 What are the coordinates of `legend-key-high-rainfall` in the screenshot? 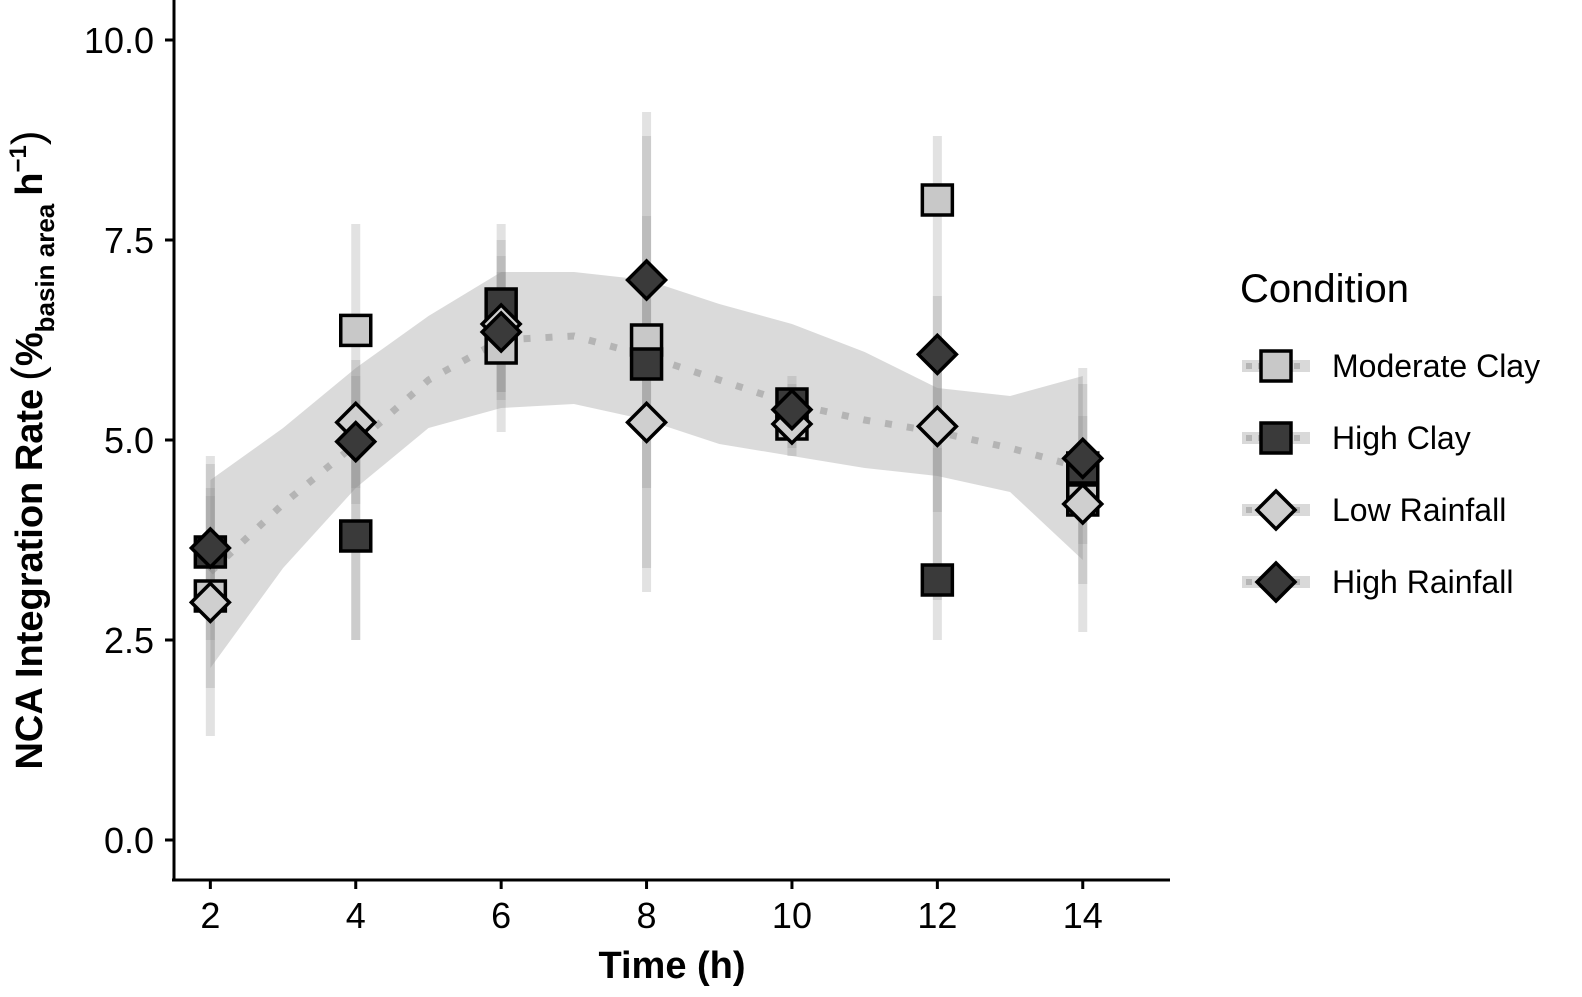 It's located at (1276, 582).